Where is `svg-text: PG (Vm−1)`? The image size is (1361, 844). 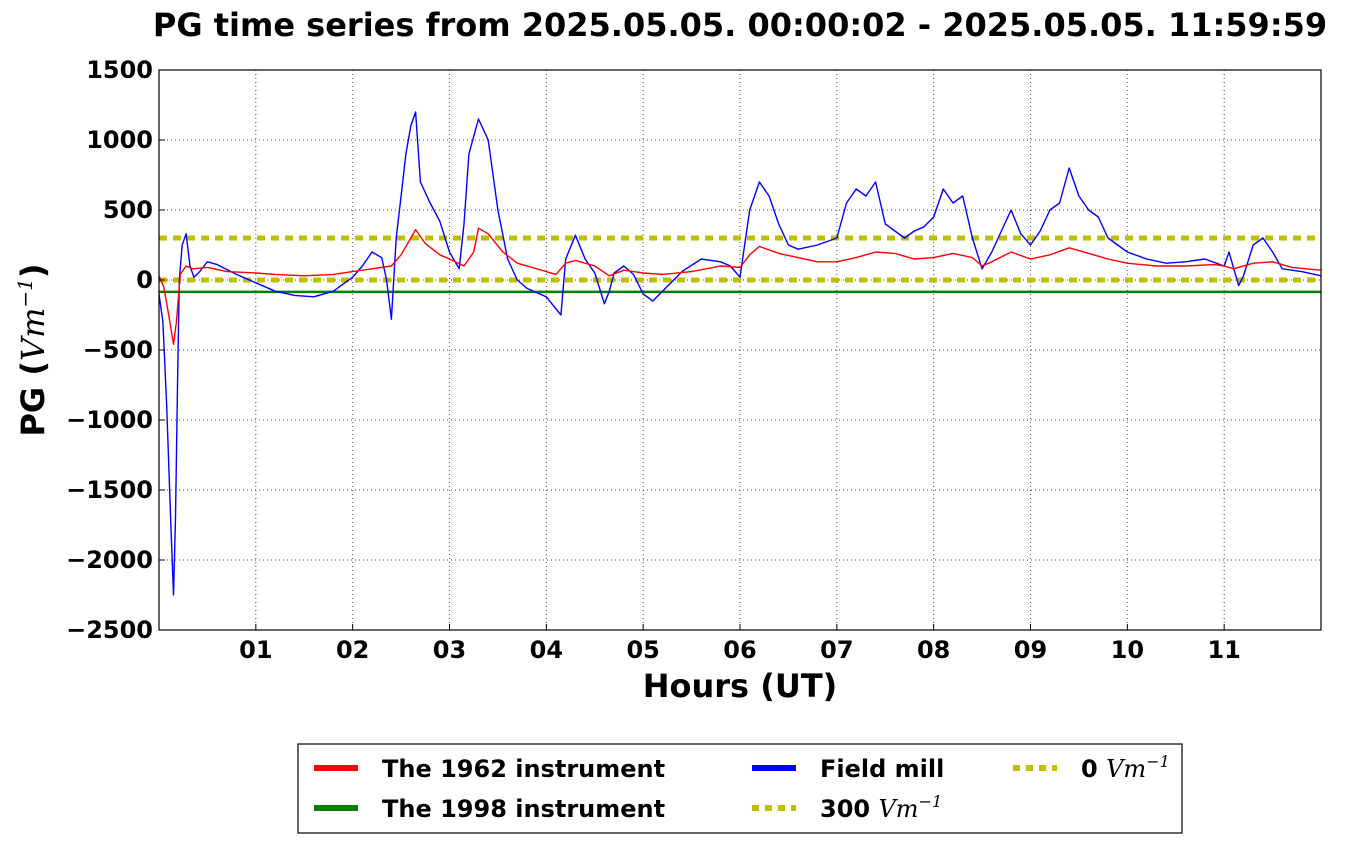
svg-text: PG (Vm−1) is located at coordinates (32, 349).